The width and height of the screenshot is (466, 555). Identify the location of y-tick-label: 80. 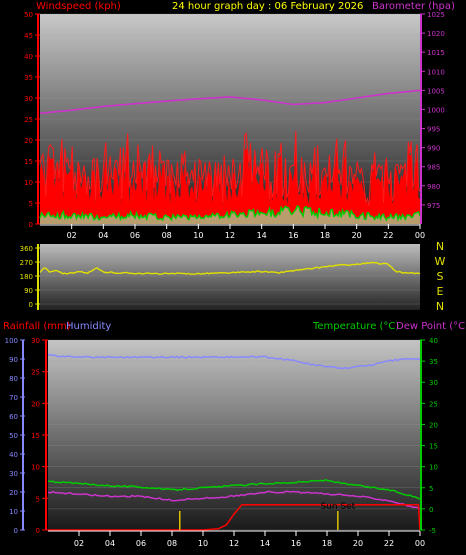
(13, 379).